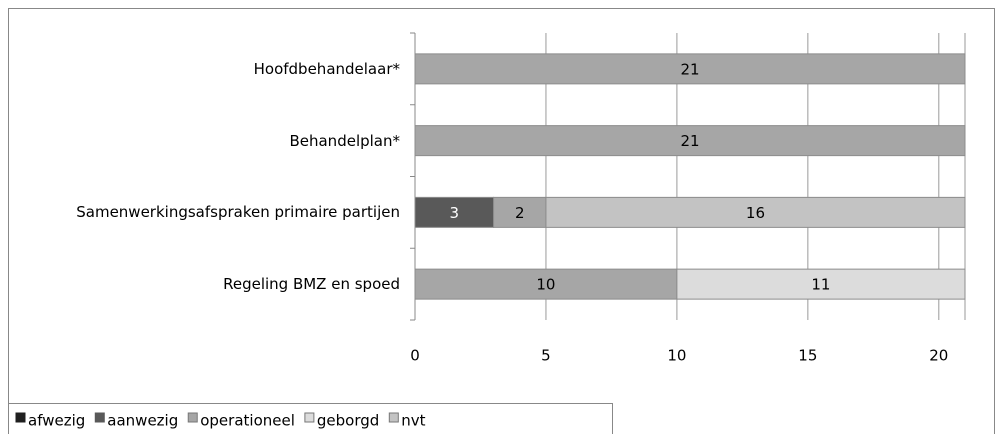 This screenshot has height=434, width=1001. What do you see at coordinates (348, 421) in the screenshot?
I see `legend-label: geborgd` at bounding box center [348, 421].